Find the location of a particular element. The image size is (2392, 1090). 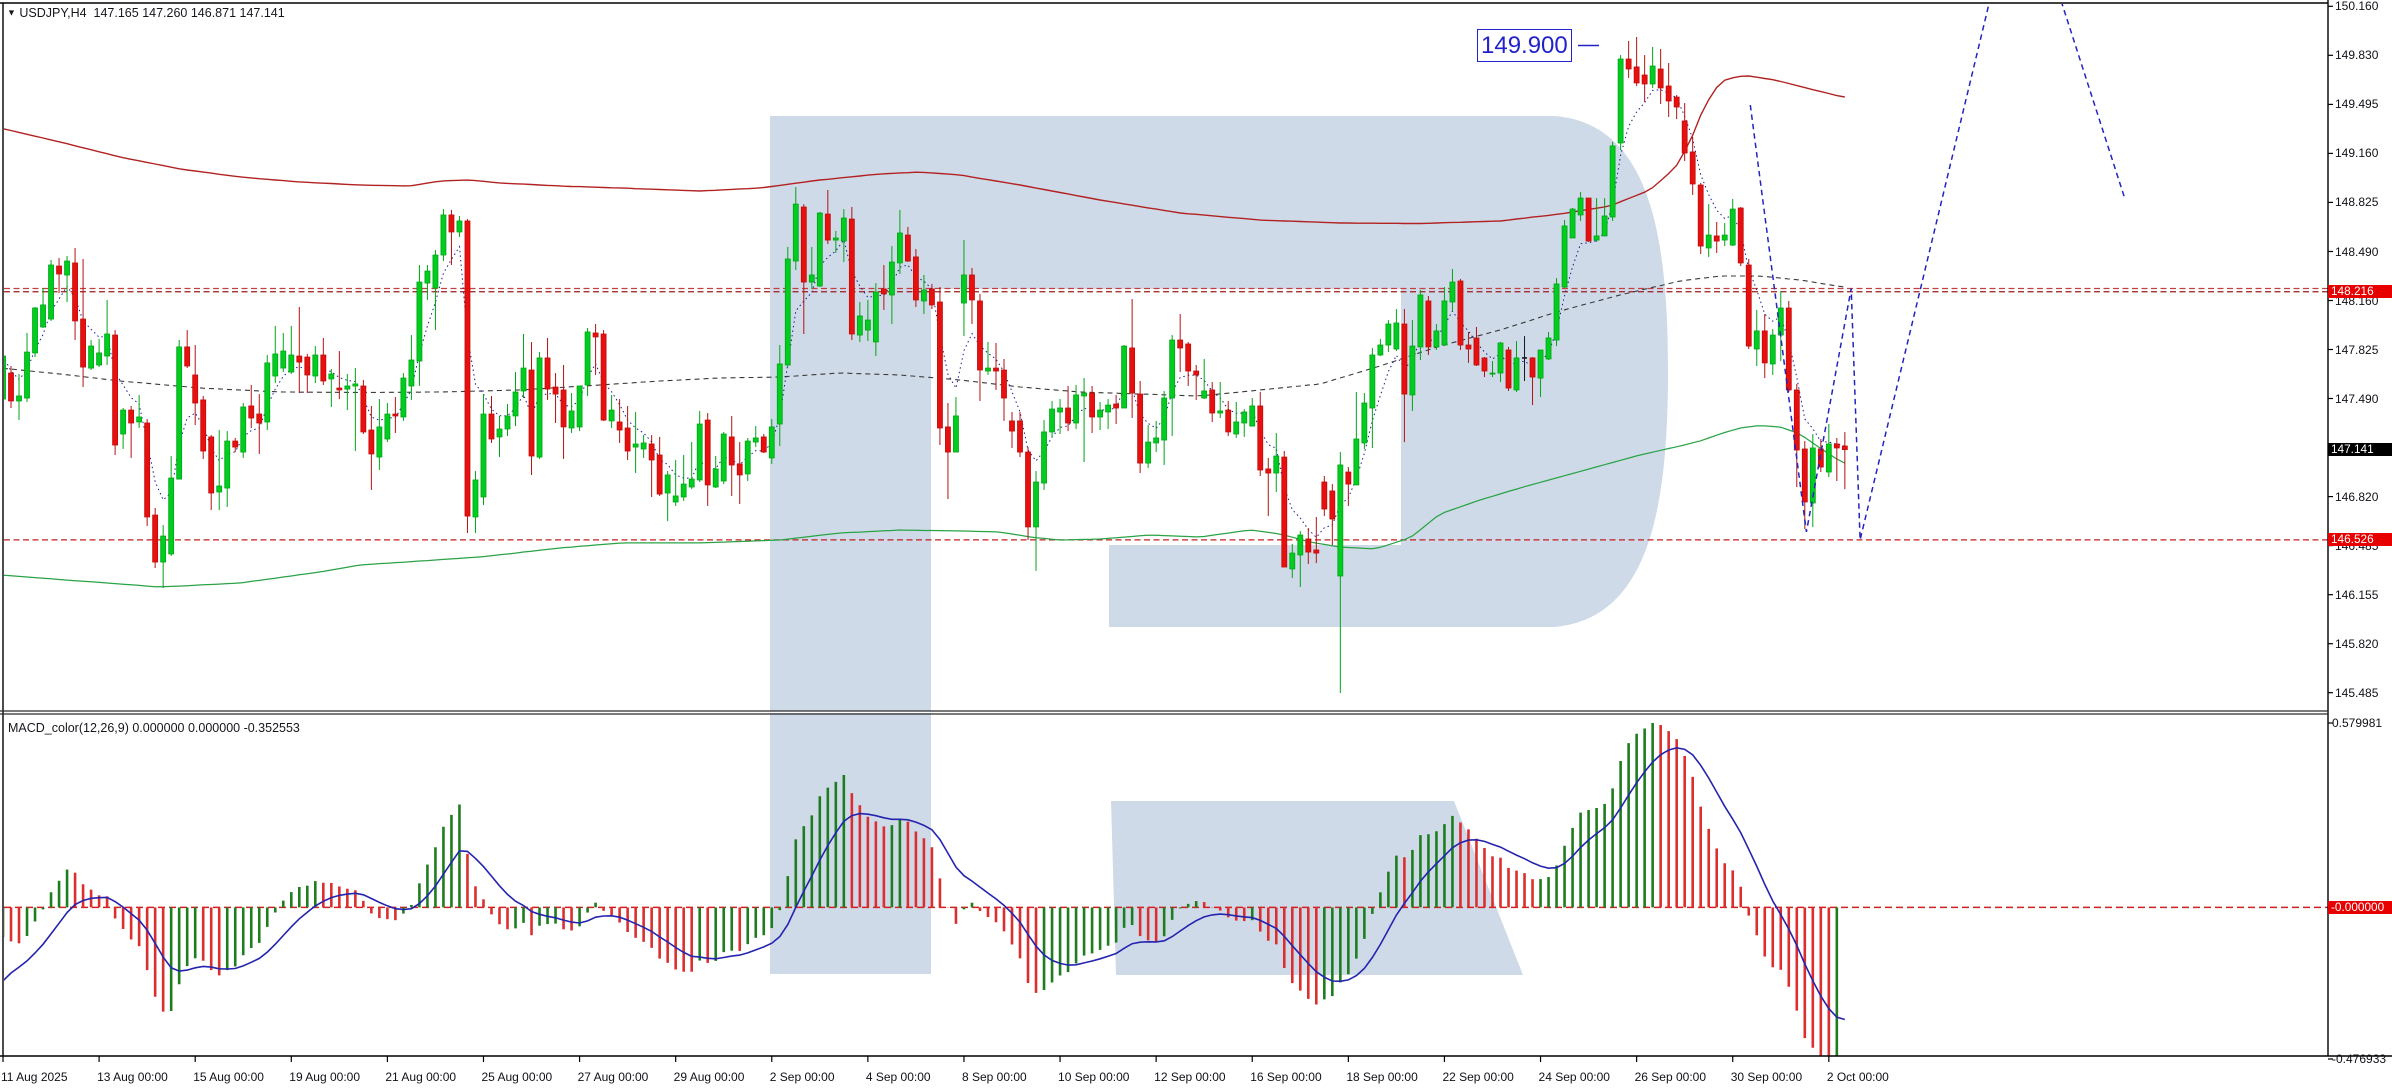

symbol-dropdown-icon: ▼ is located at coordinates (11, 12).